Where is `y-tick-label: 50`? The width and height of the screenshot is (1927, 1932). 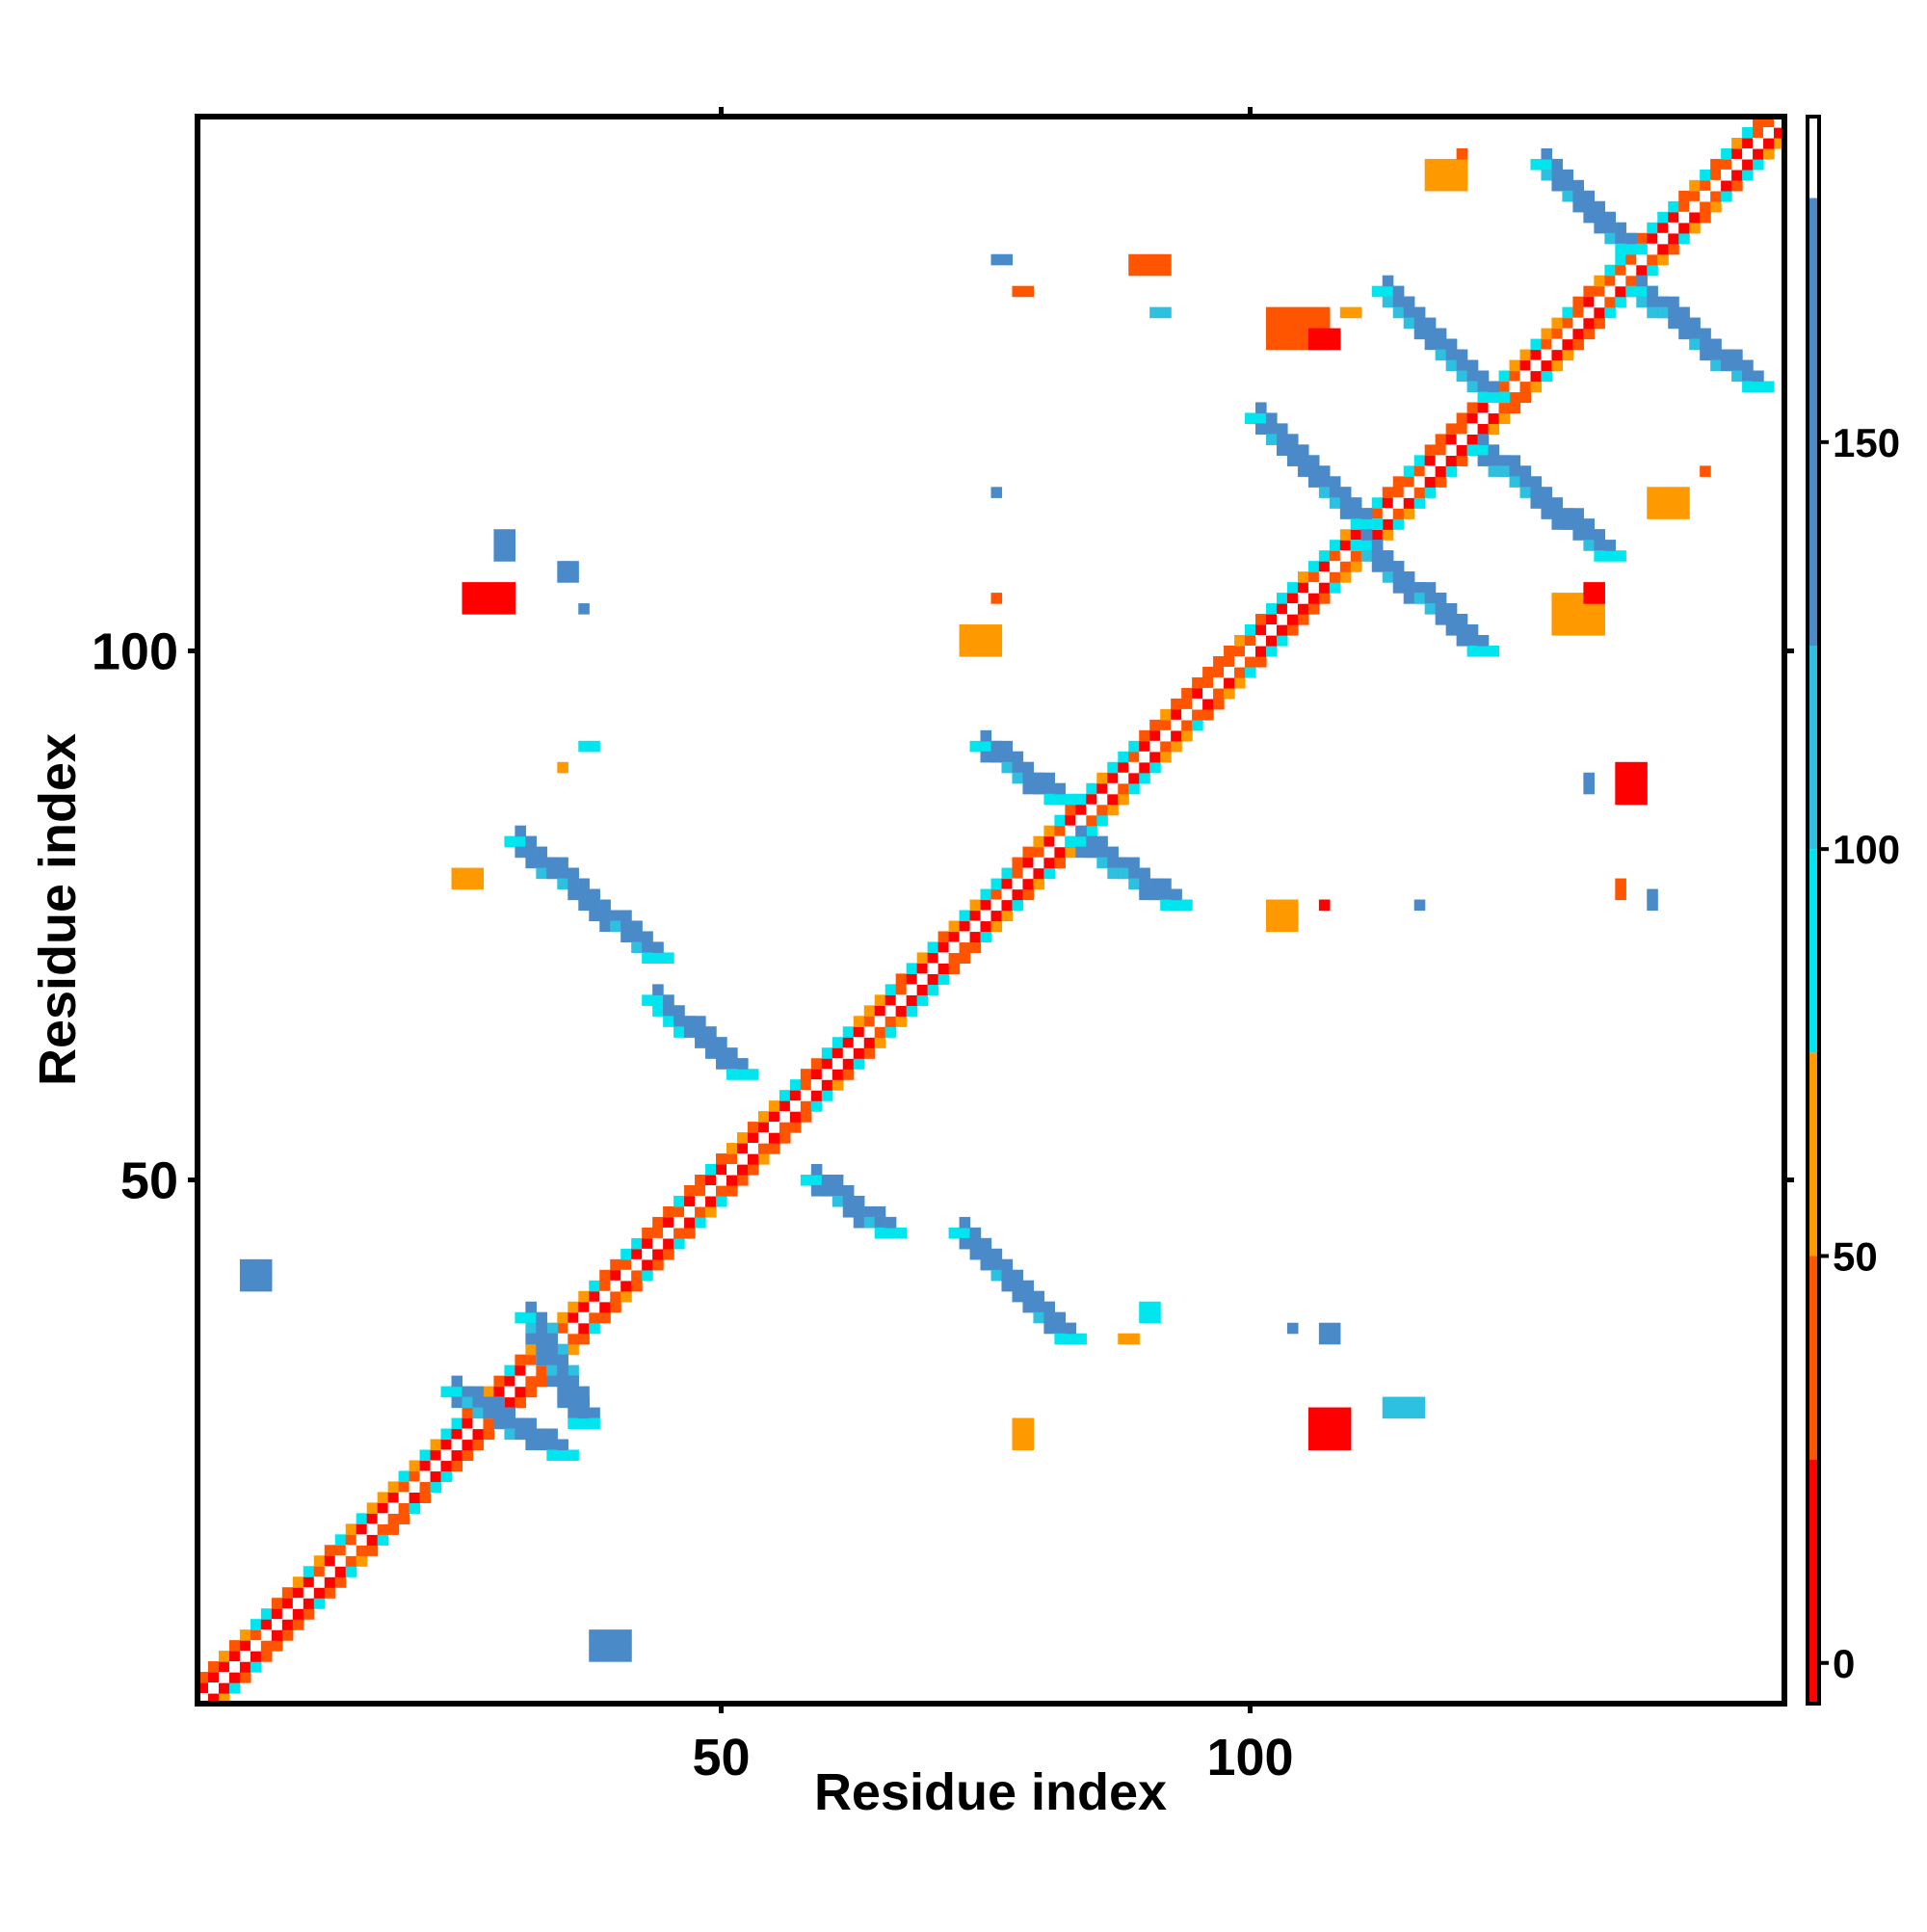
y-tick-label: 50 is located at coordinates (149, 1180).